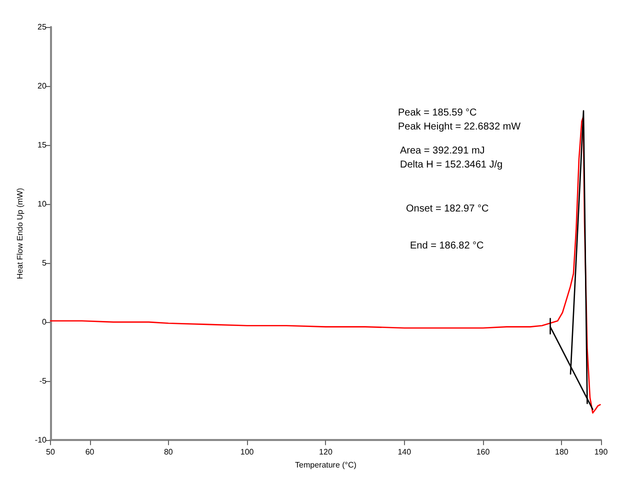 This screenshot has width=627, height=482. Describe the element at coordinates (20, 234) in the screenshot. I see `y-axis-title: Heat Flow Endo Up (mW)` at that location.